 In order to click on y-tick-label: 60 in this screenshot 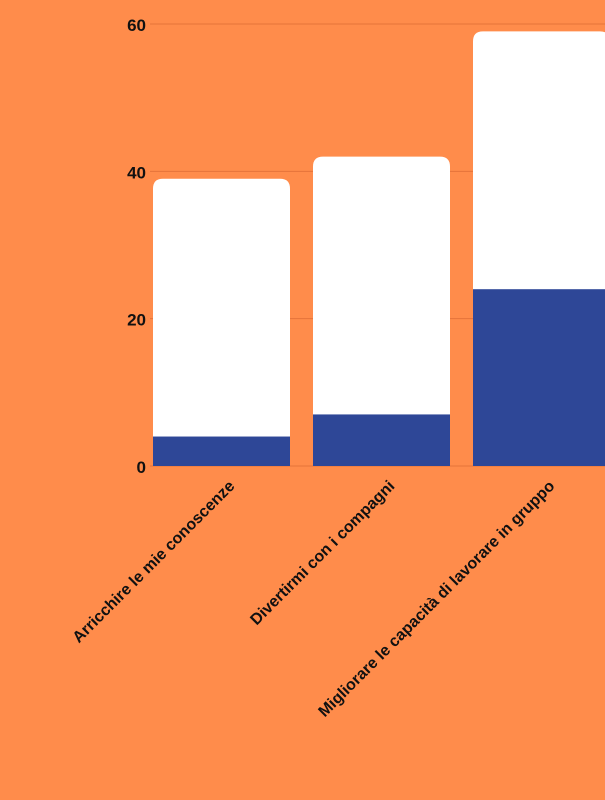, I will do `click(136, 25)`.